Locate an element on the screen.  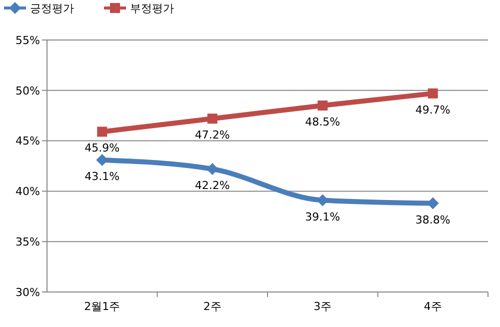
data-label: 48.5% is located at coordinates (322, 122).